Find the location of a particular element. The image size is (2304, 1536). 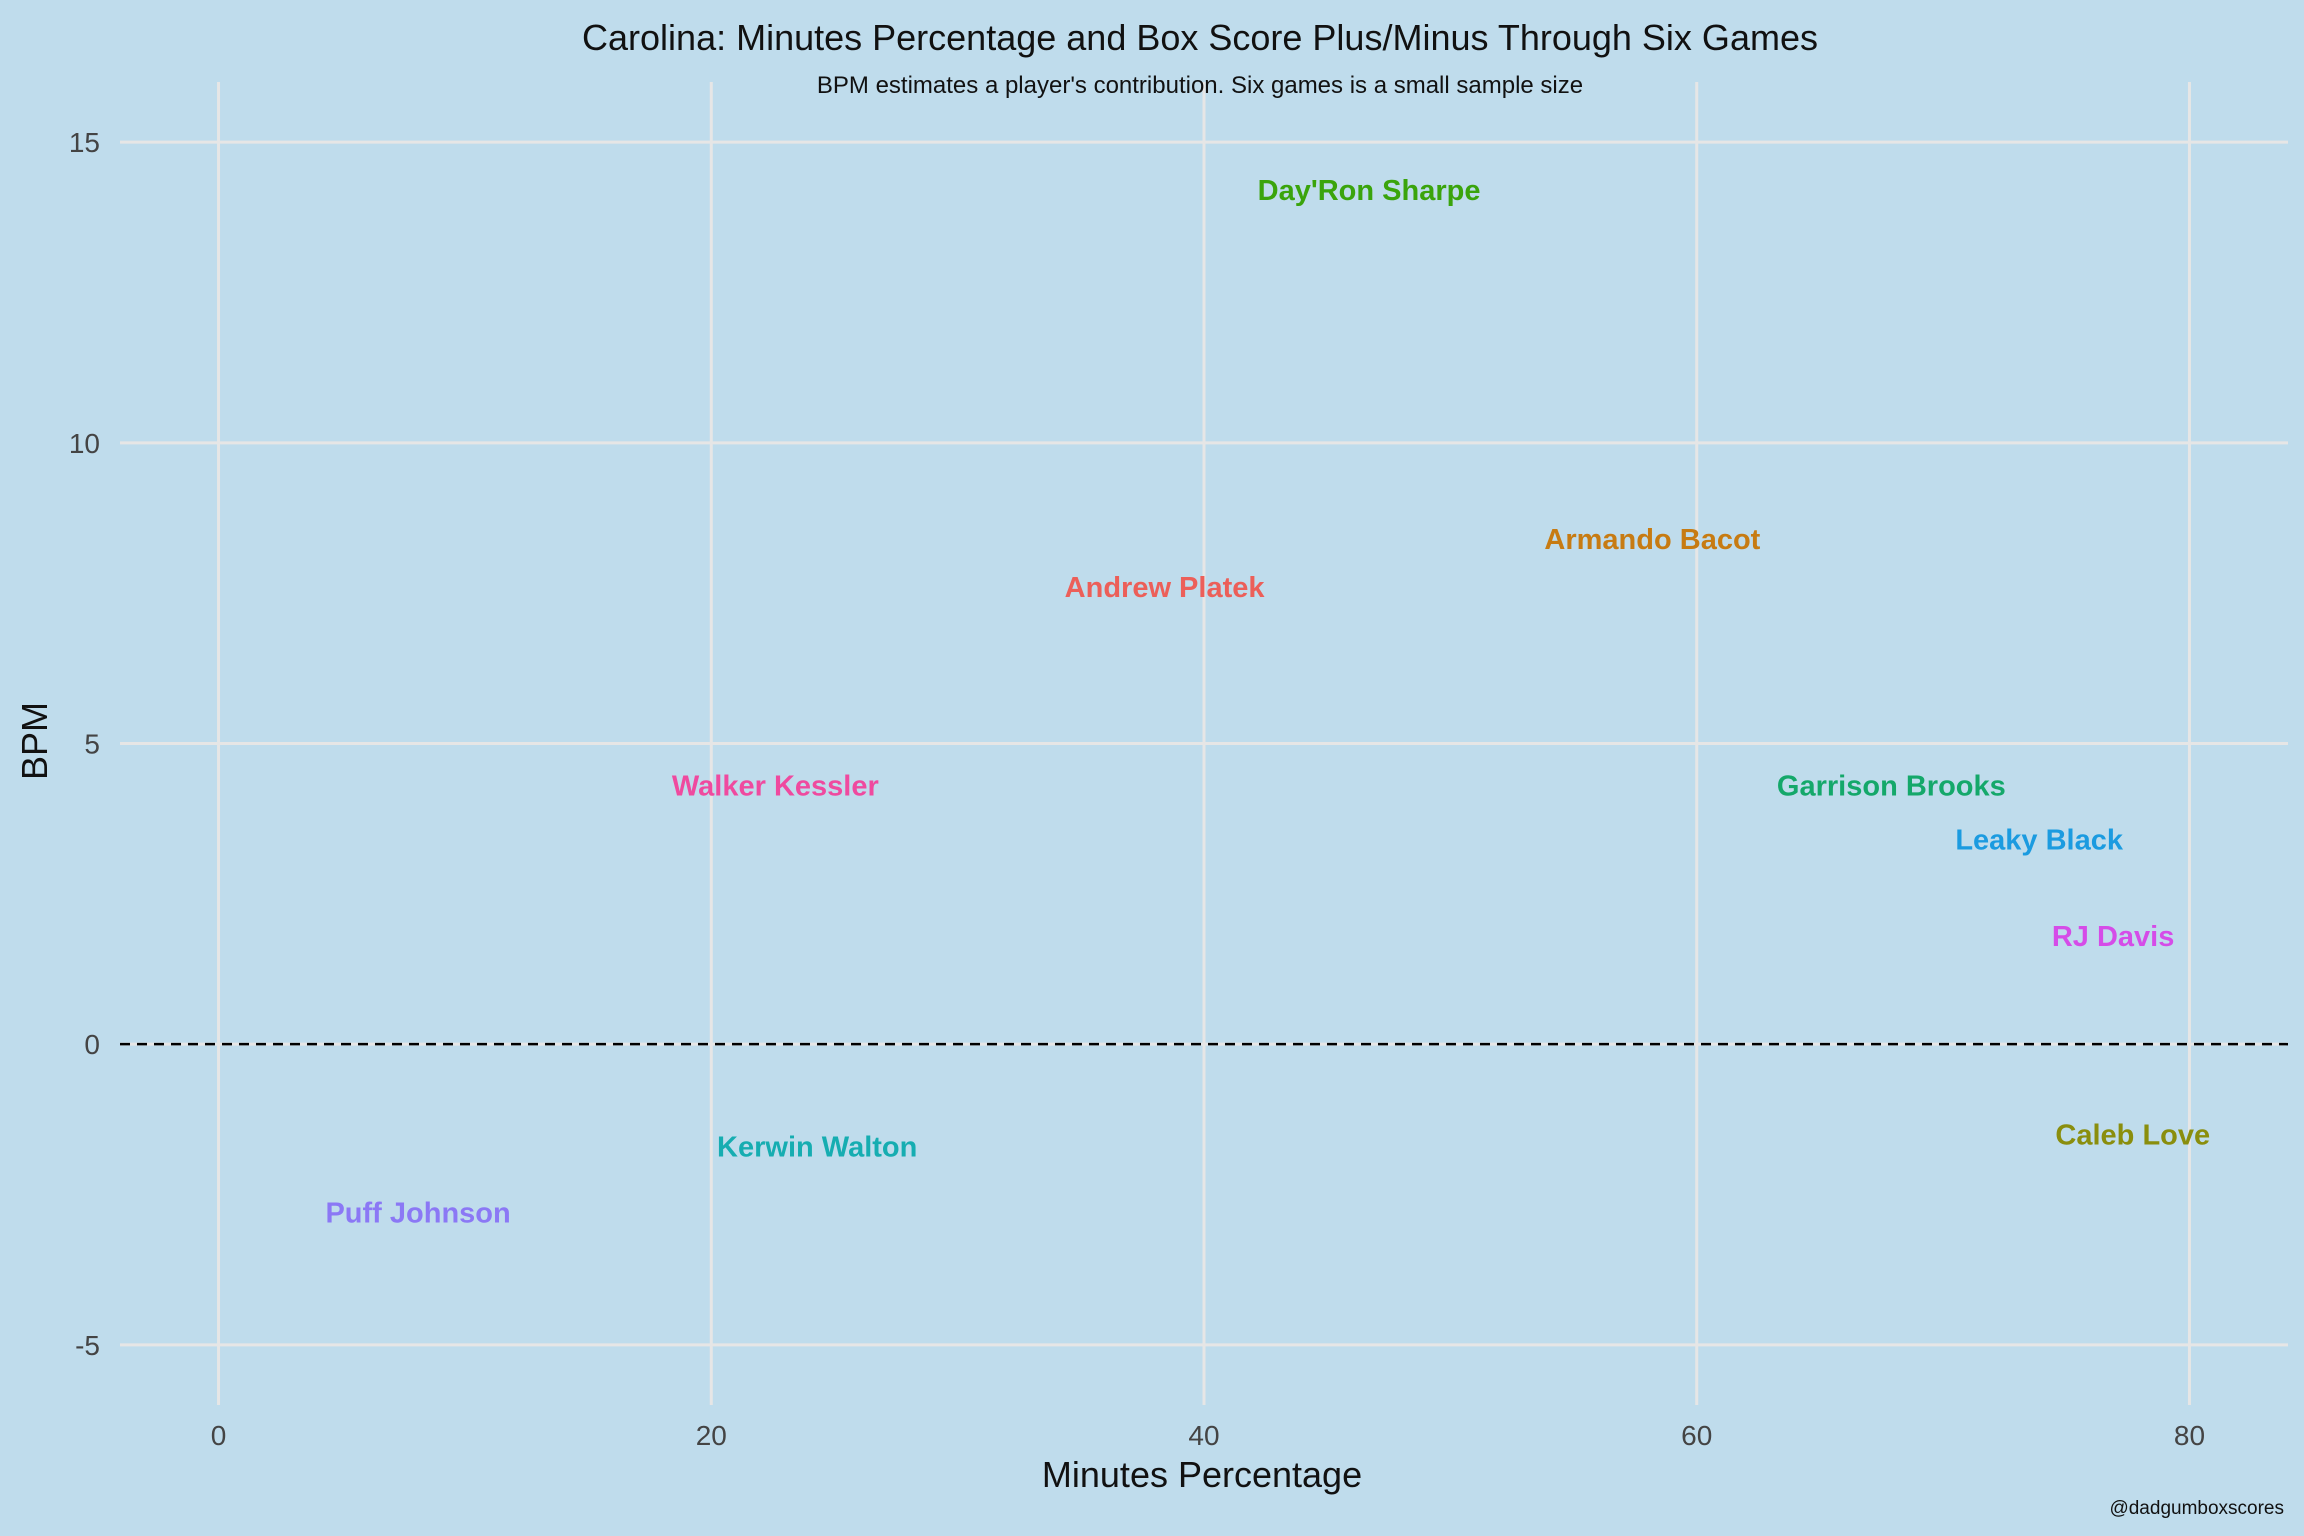

player-label: Kerwin Walton is located at coordinates (817, 1147).